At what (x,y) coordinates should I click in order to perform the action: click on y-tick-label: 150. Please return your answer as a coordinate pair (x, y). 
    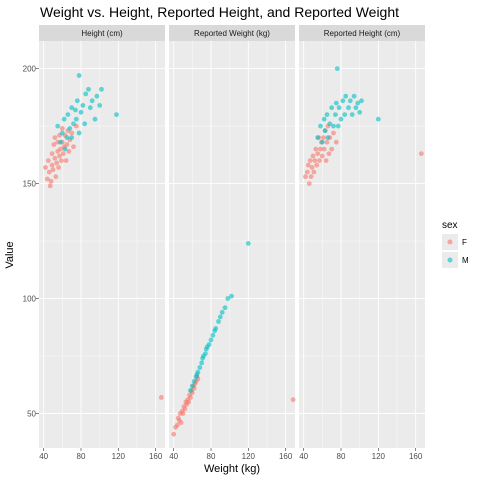
    Looking at the image, I should click on (30, 184).